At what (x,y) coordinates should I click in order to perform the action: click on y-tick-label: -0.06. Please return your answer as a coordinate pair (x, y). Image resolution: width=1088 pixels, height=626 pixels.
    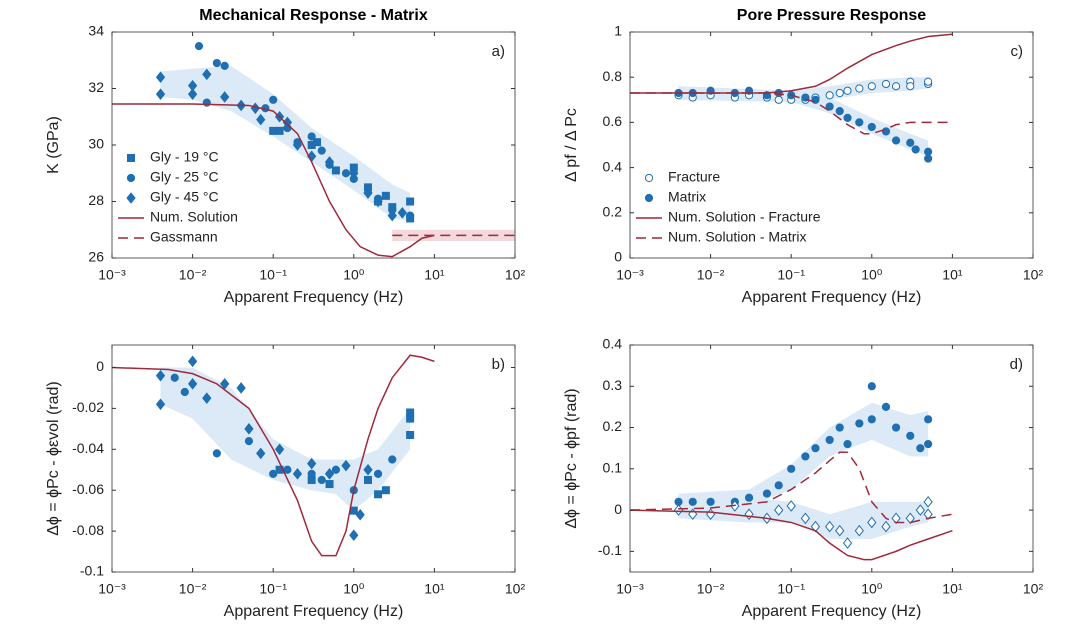
    Looking at the image, I should click on (88, 489).